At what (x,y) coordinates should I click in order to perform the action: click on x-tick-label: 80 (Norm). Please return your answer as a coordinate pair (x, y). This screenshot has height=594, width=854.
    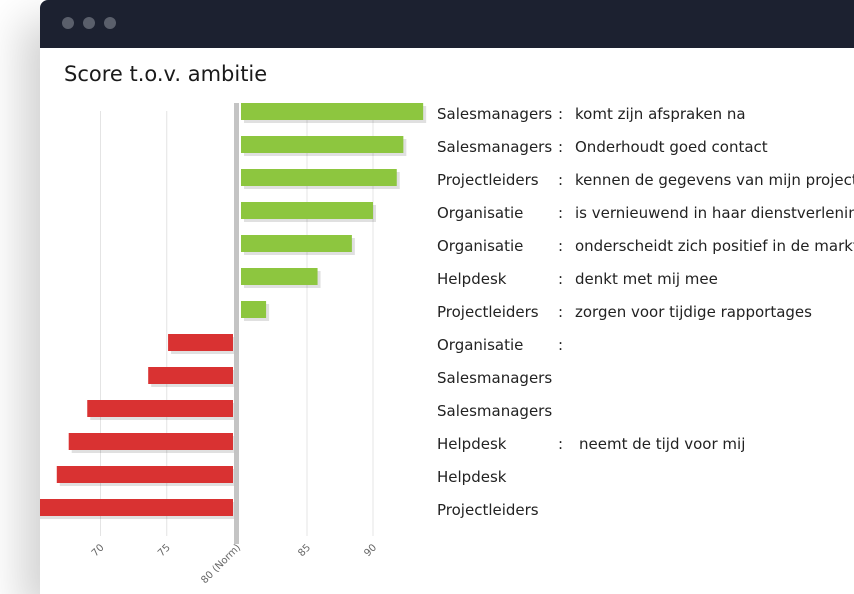
    Looking at the image, I should click on (221, 564).